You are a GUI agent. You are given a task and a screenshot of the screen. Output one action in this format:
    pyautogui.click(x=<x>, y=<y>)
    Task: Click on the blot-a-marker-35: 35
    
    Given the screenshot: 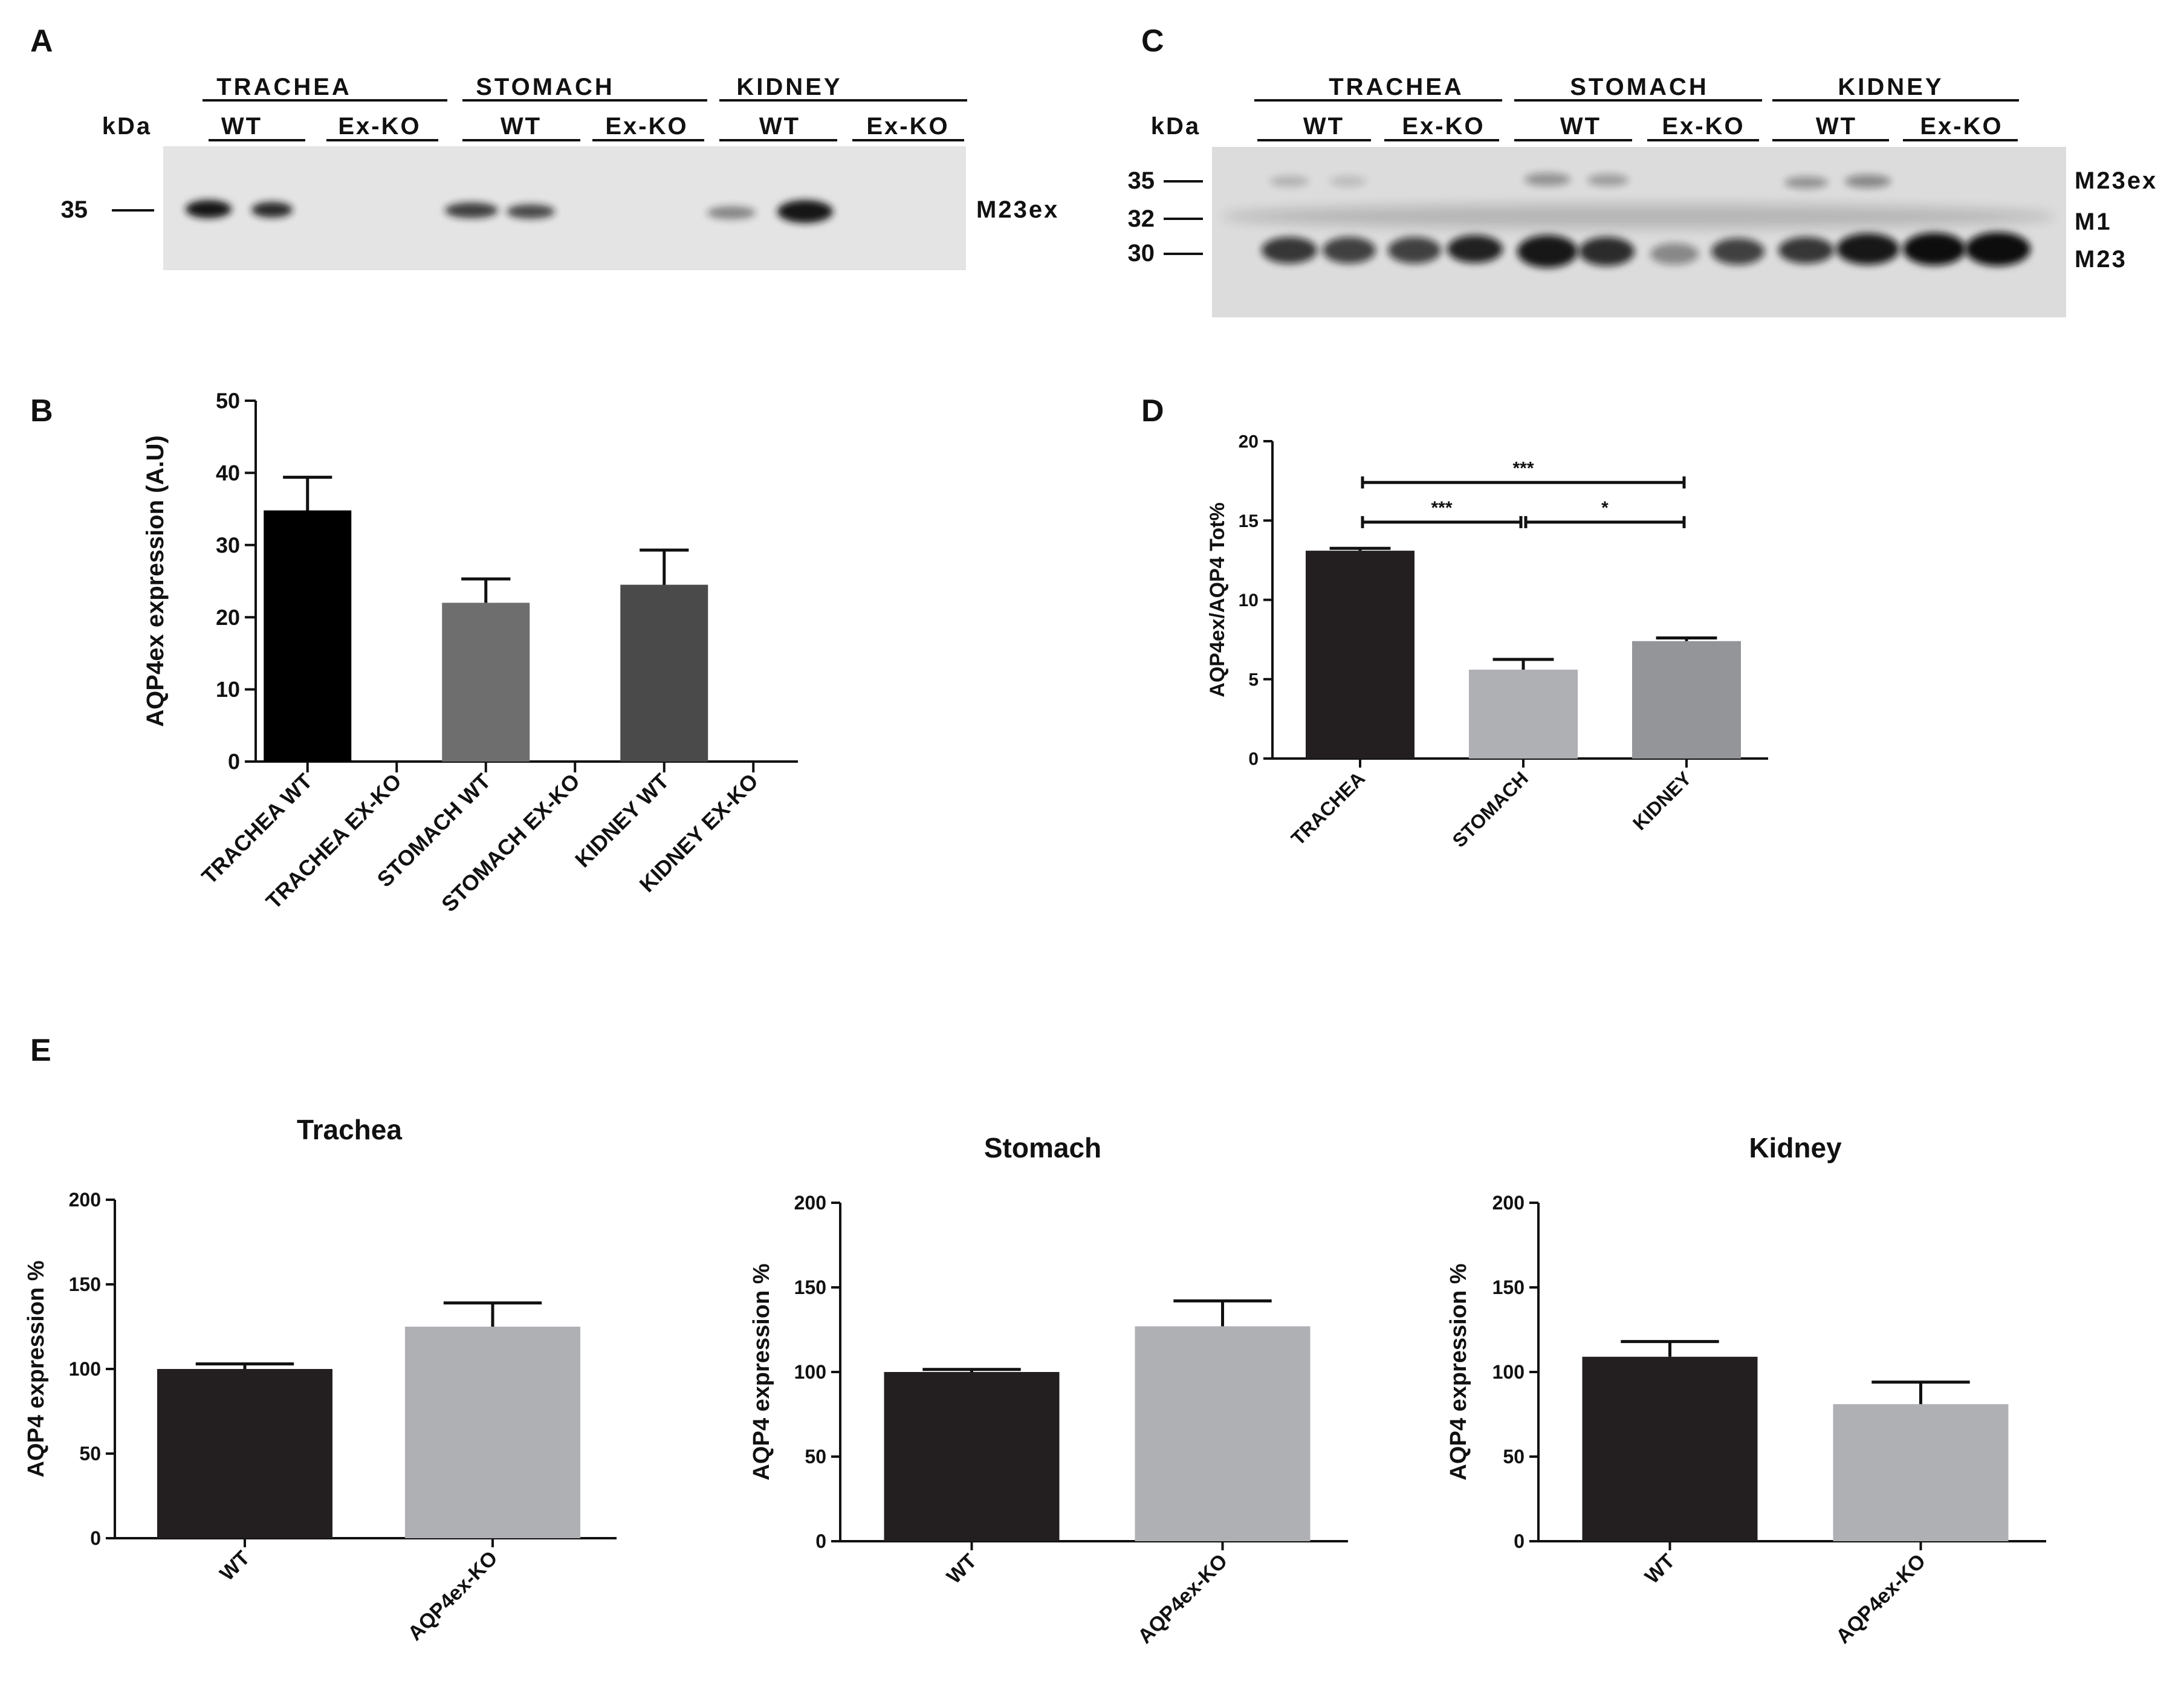 What is the action you would take?
    pyautogui.click(x=74, y=209)
    